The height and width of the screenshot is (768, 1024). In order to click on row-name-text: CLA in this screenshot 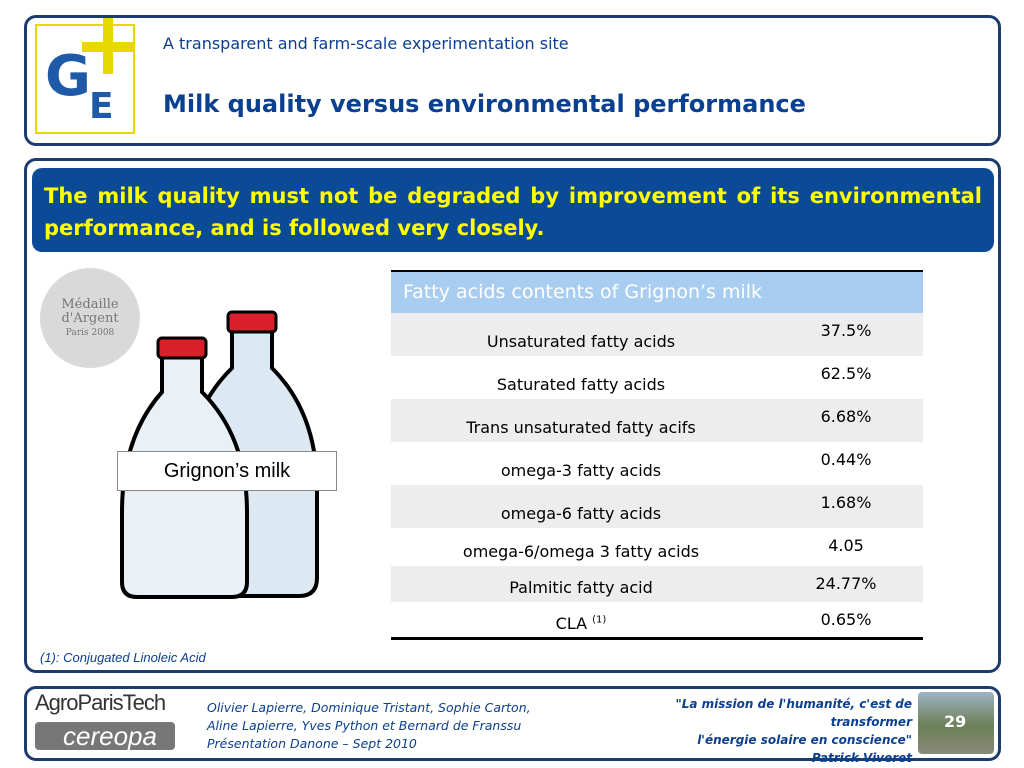, I will do `click(571, 623)`.